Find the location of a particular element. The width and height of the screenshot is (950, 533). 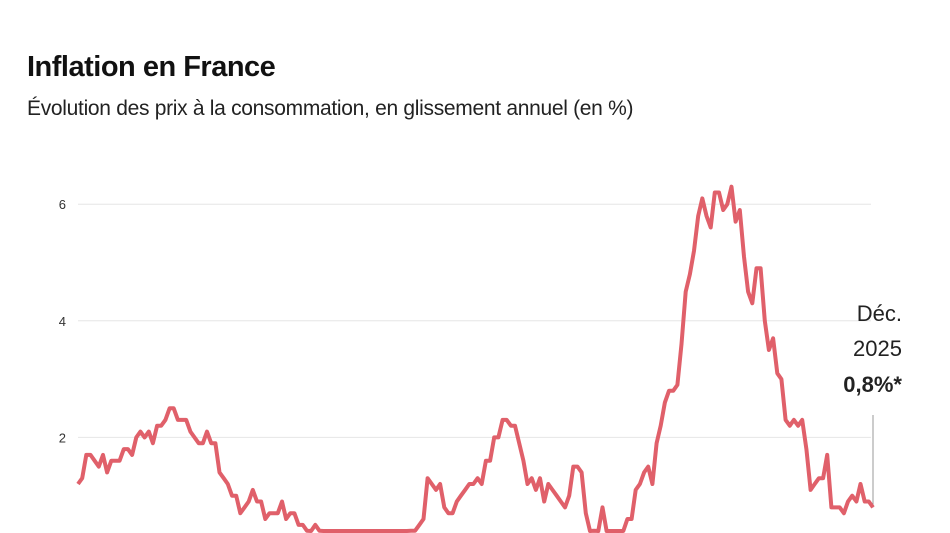

y-axis-ticks: 2 4 6 is located at coordinates (62, 321).